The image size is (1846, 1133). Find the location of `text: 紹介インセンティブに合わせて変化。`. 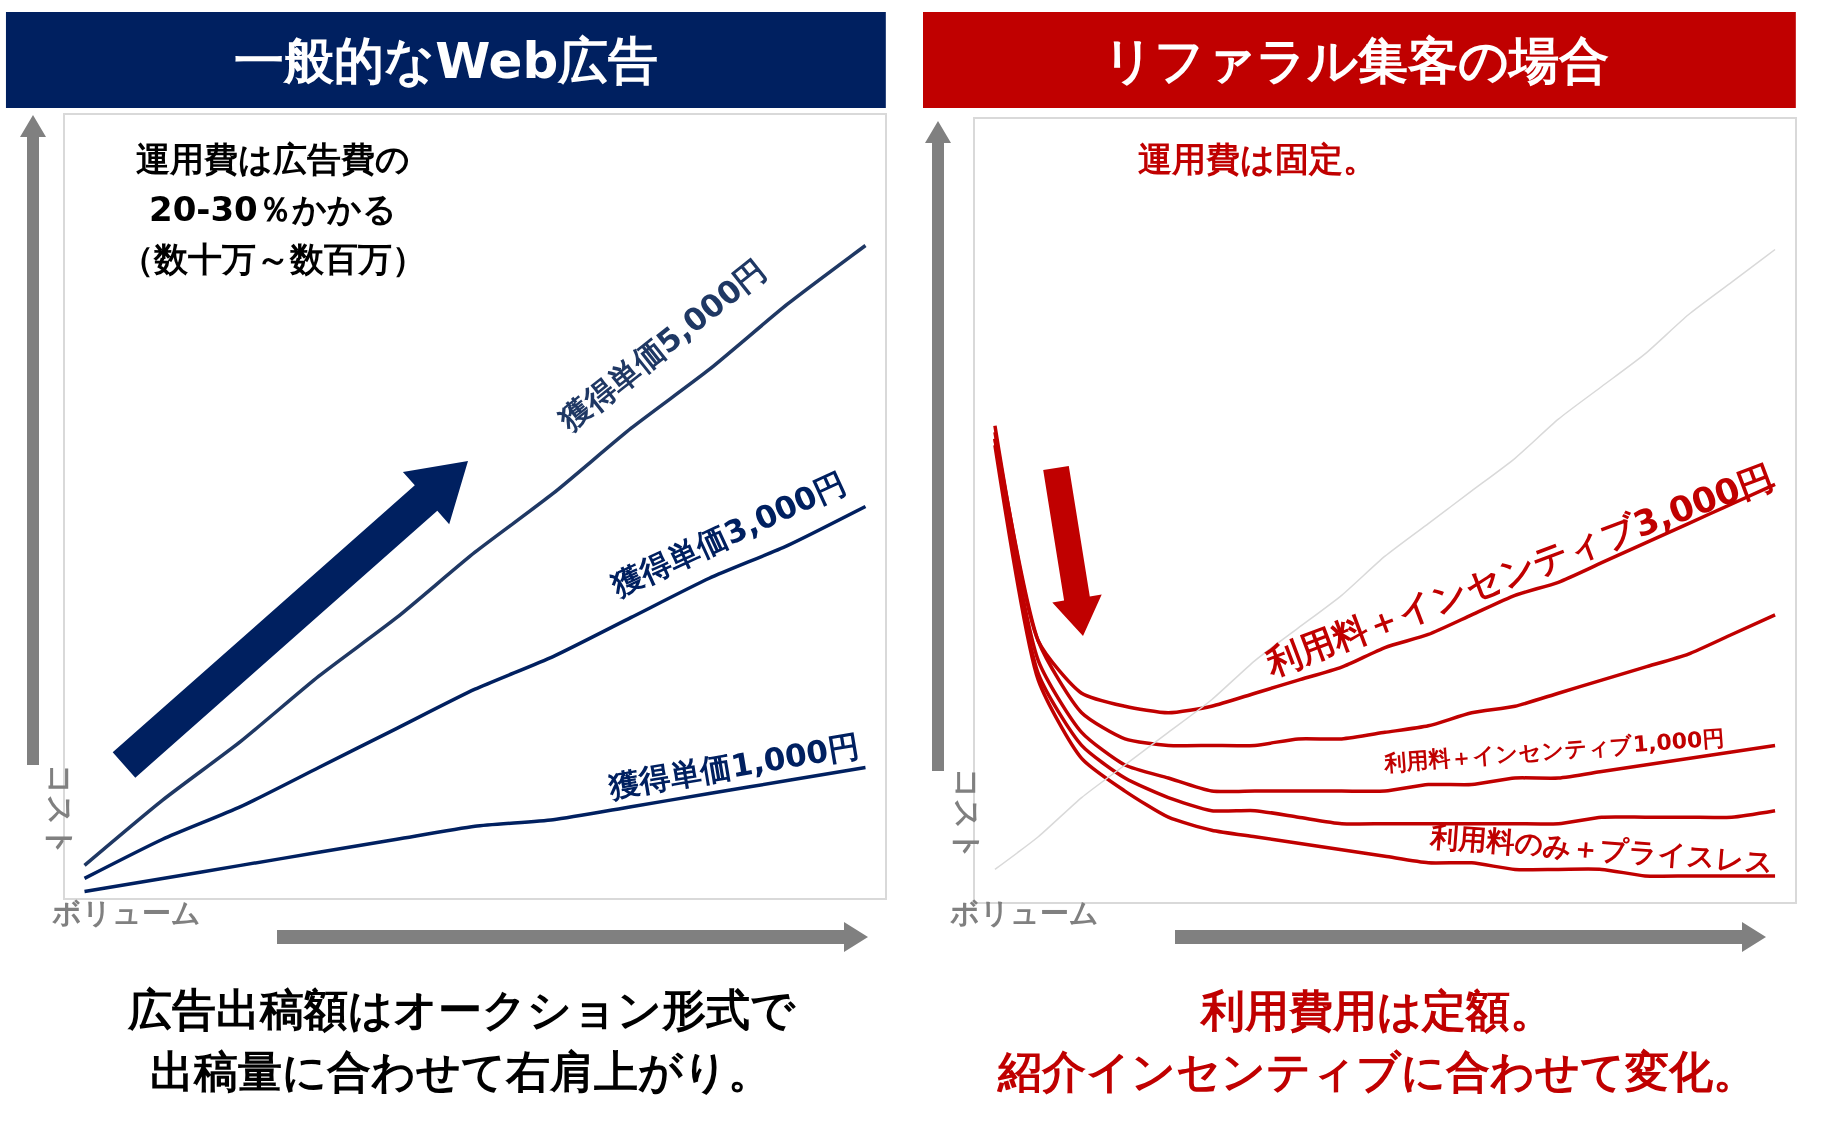

text: 紹介インセンティブに合わせて変化。 is located at coordinates (1376, 1071).